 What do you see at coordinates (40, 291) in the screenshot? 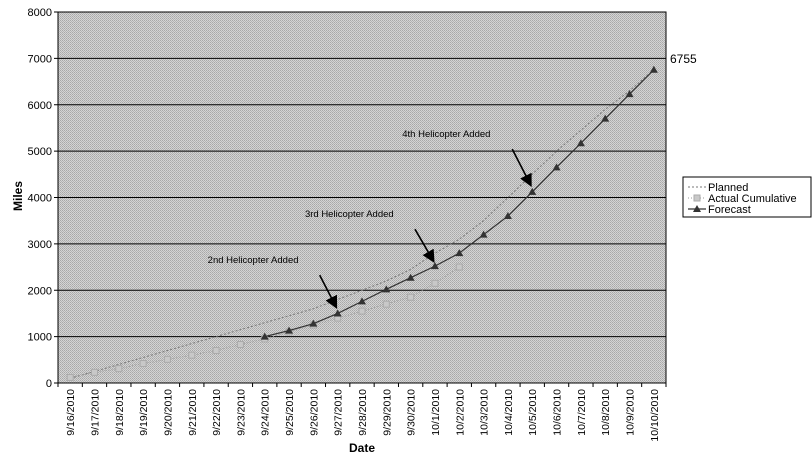
I see `y-tick-label: 2000` at bounding box center [40, 291].